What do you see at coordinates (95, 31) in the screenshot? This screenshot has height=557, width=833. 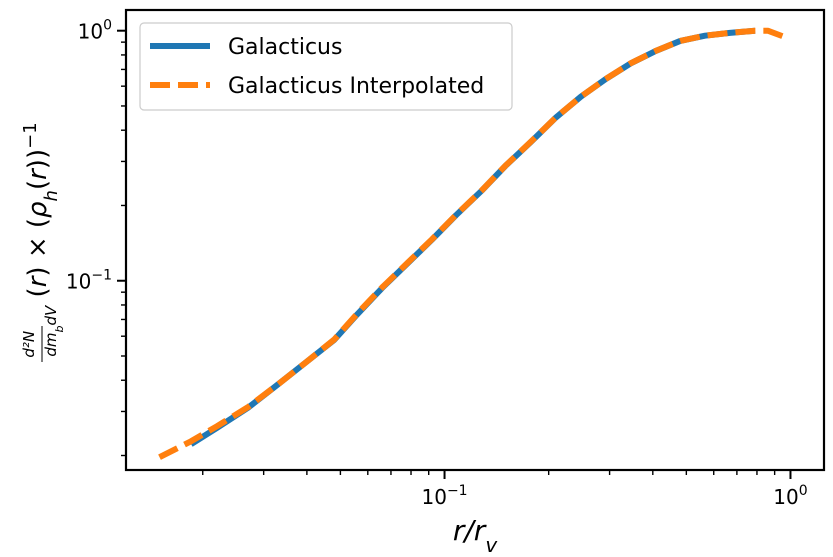 I see `y-tick-label: 10⁰` at bounding box center [95, 31].